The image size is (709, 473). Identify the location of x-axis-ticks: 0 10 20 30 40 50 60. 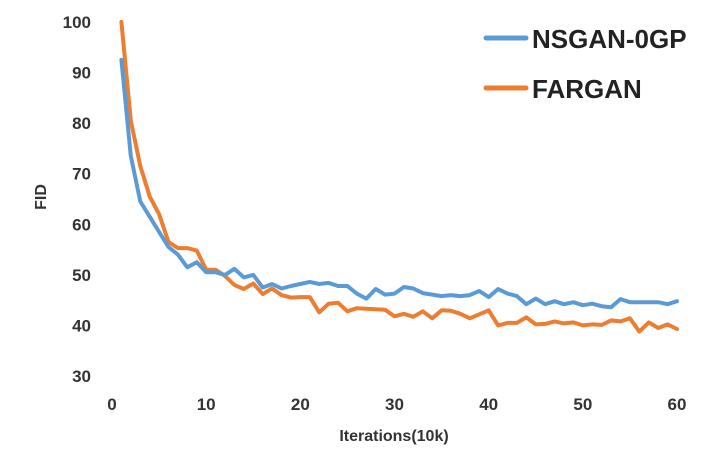
(396, 404).